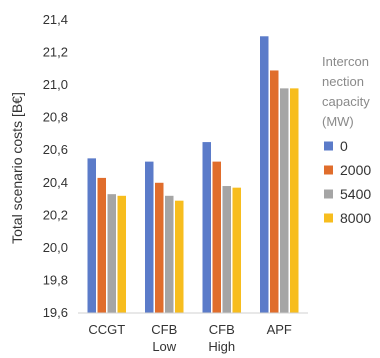 The width and height of the screenshot is (380, 358). Describe the element at coordinates (55, 52) in the screenshot. I see `y-tick-label: 21,2` at that location.